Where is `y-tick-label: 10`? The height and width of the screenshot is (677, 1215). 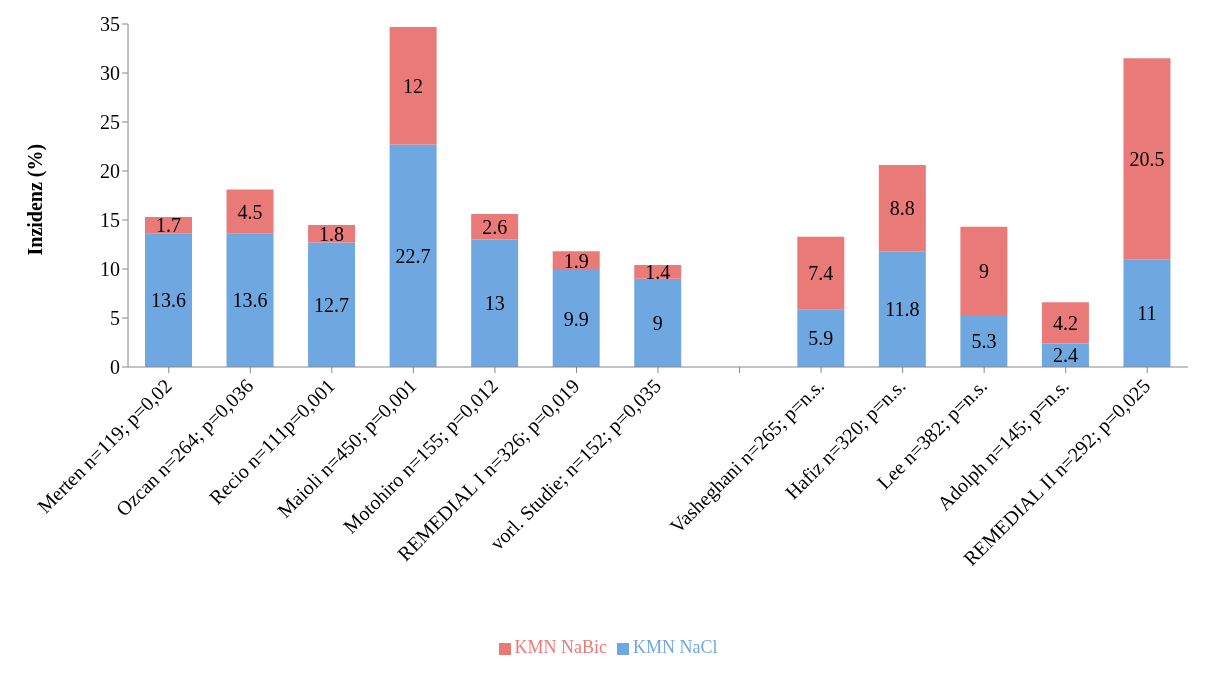
y-tick-label: 10 is located at coordinates (110, 269).